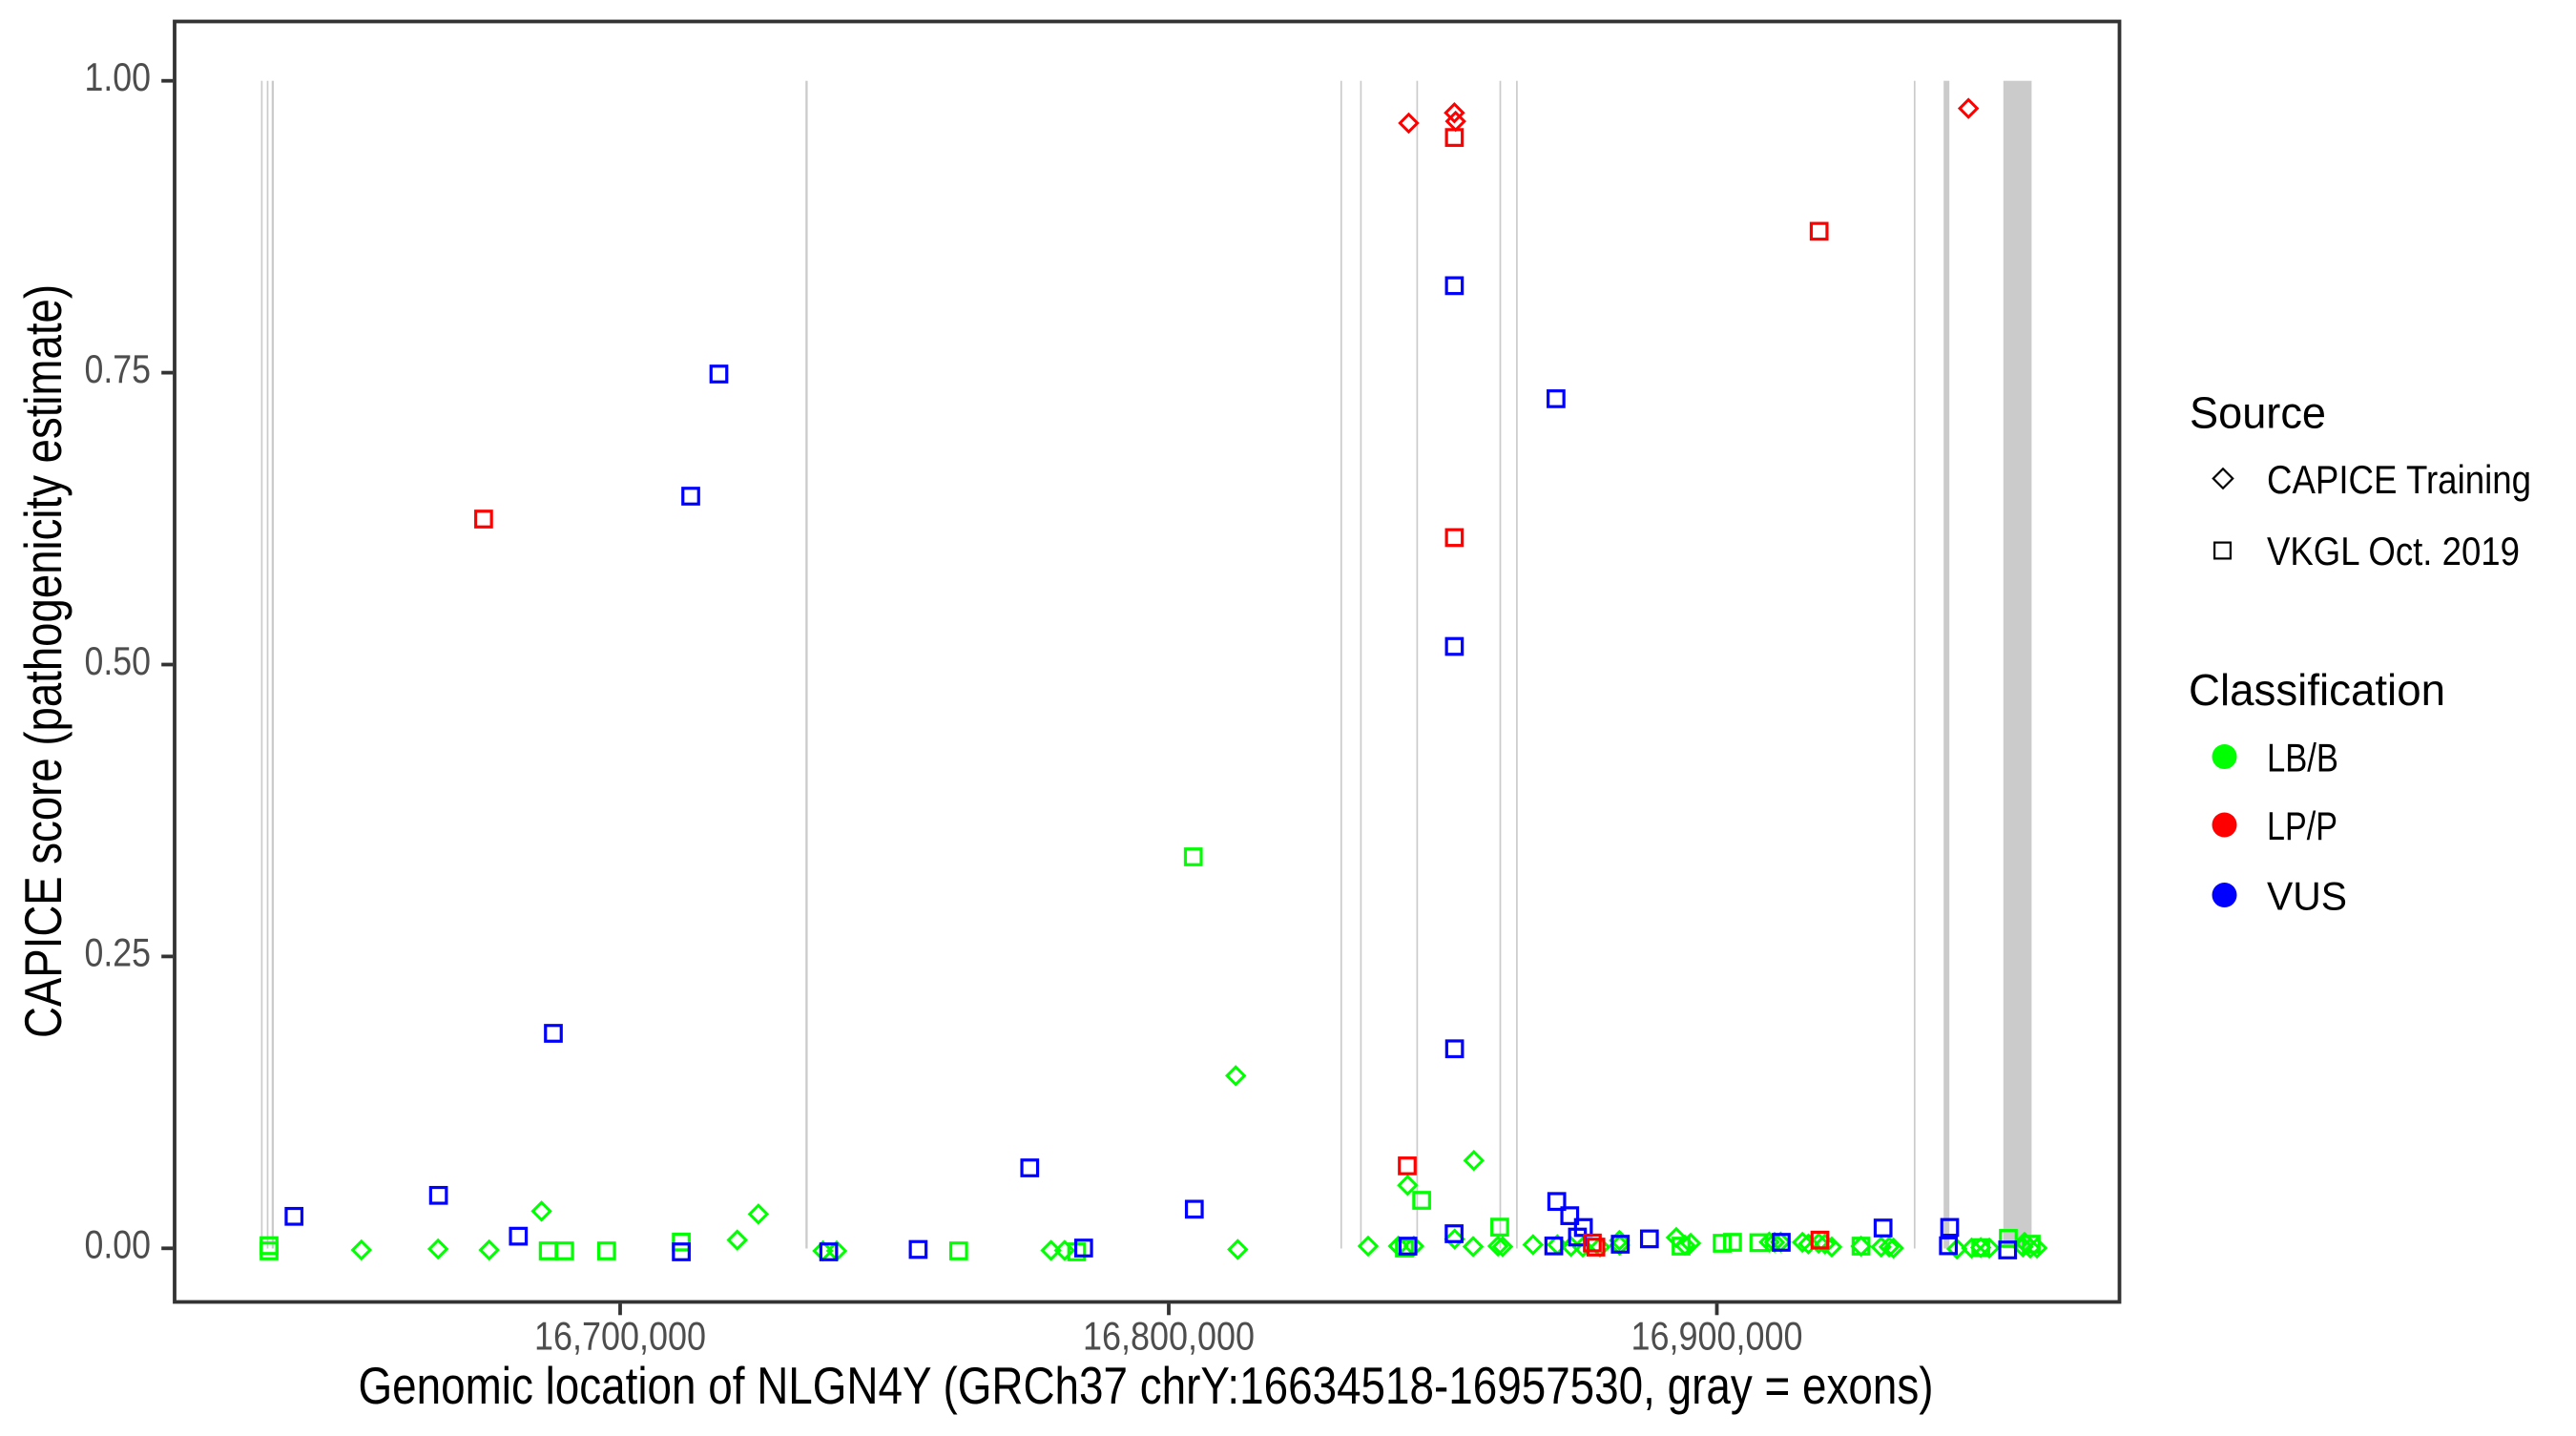 This screenshot has height=1436, width=2576. I want to click on svg-text: 0.00, so click(118, 1244).